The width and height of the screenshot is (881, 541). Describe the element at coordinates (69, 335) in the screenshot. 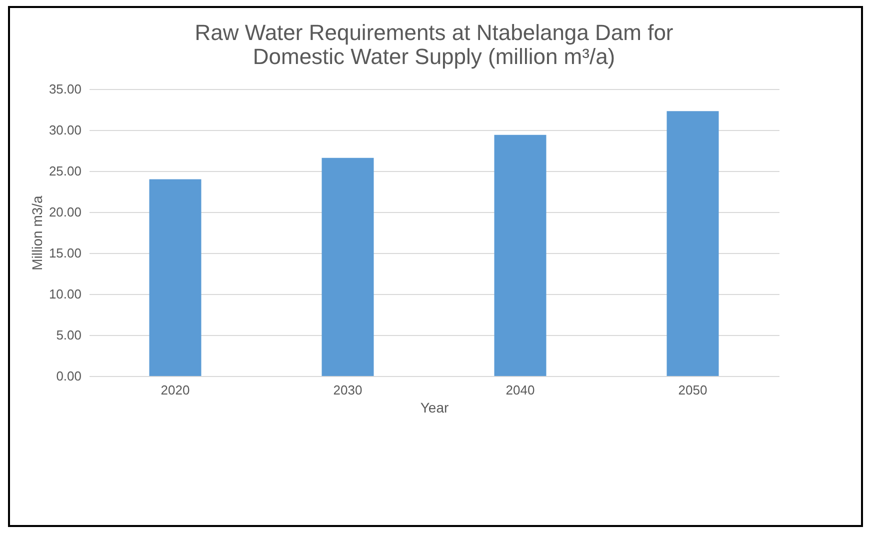

I see `y-tick-label: 5.00` at that location.